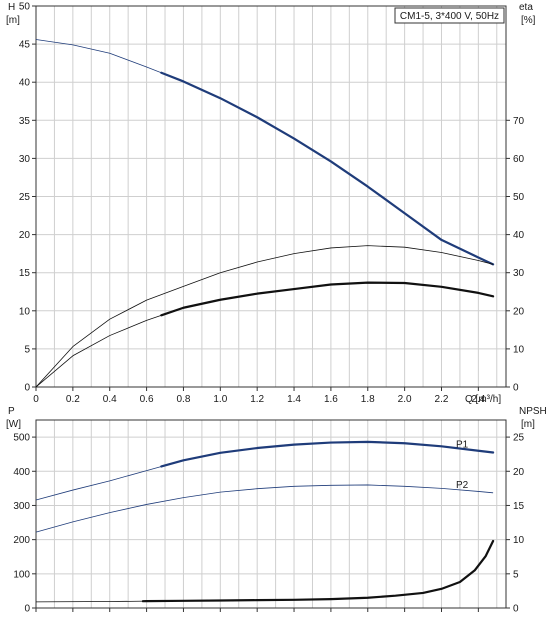 The width and height of the screenshot is (550, 626). Describe the element at coordinates (519, 159) in the screenshot. I see `y-right-tick-label: 60` at that location.